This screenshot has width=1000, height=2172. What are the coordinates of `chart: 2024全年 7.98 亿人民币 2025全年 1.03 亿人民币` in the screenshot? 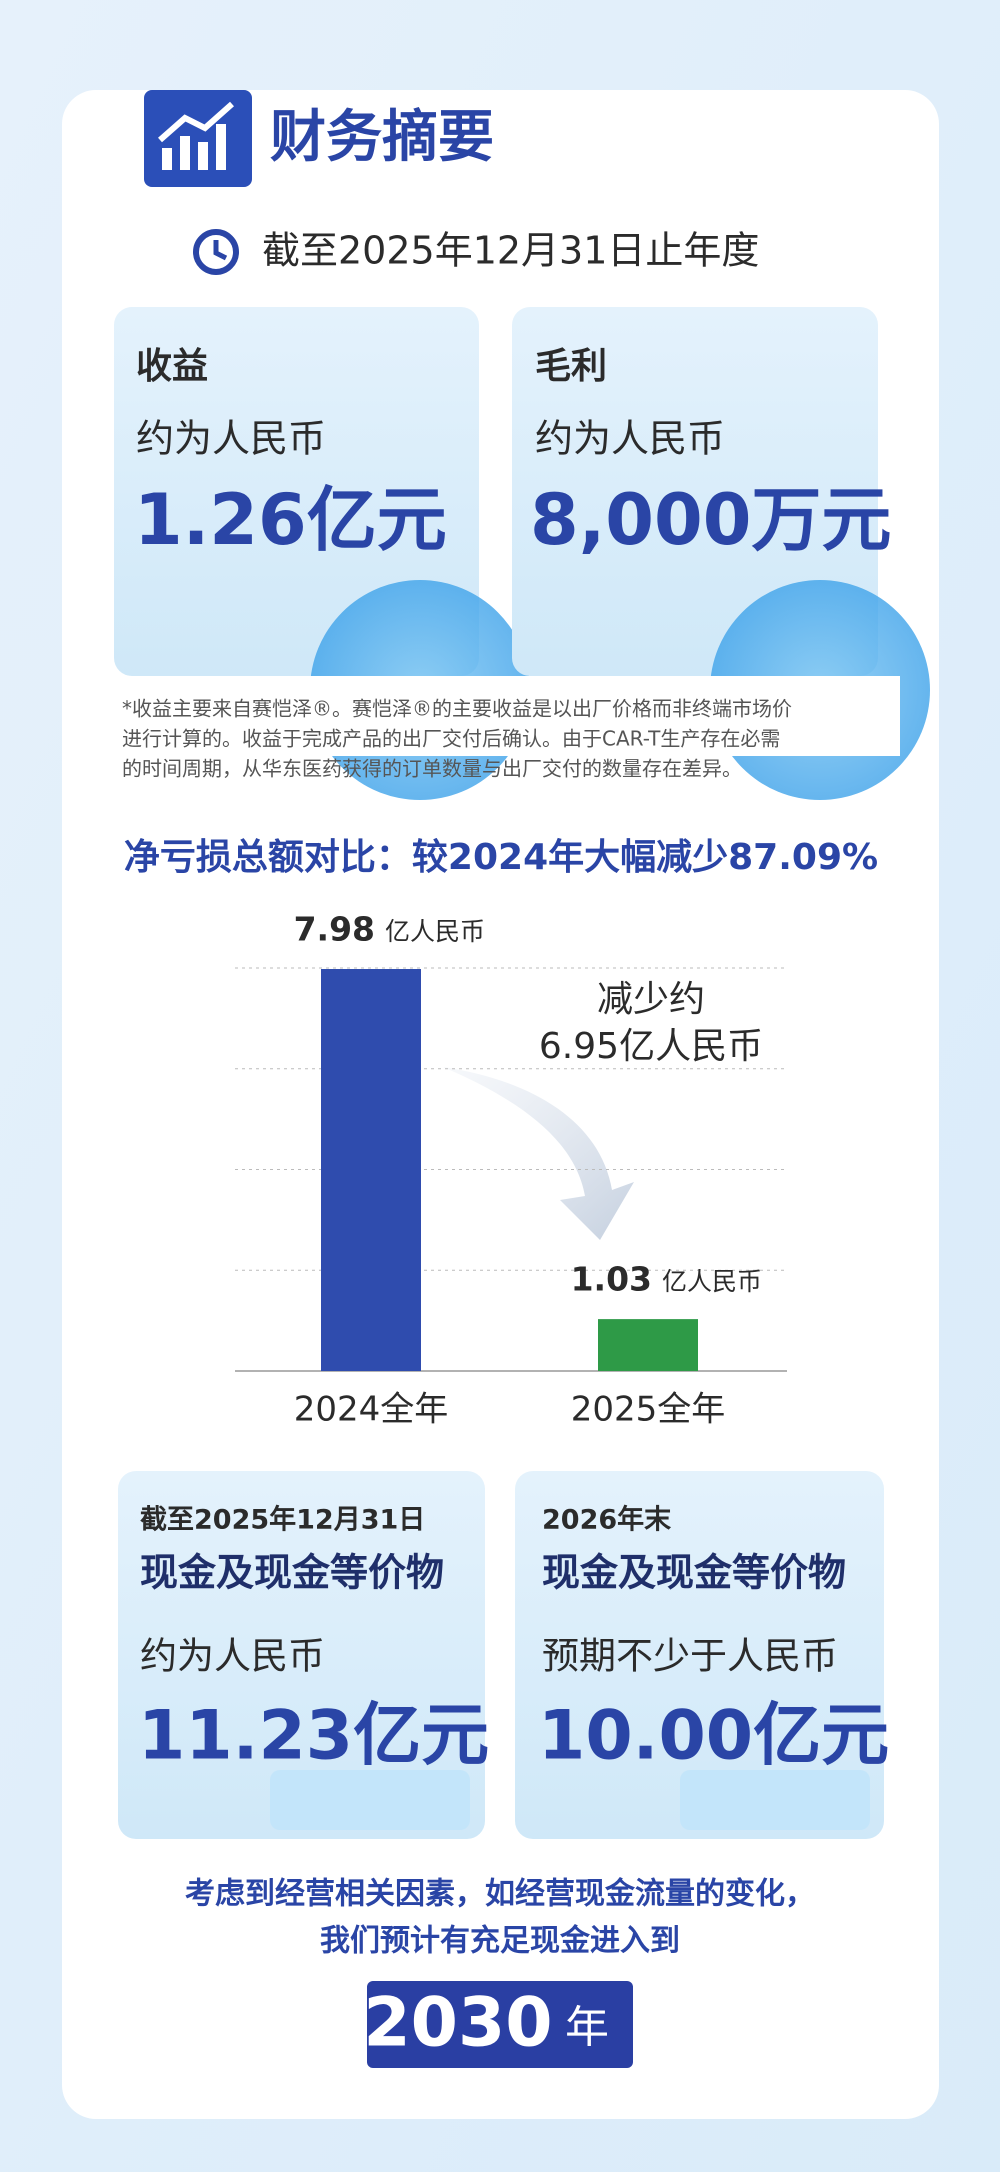 It's located at (511, 1170).